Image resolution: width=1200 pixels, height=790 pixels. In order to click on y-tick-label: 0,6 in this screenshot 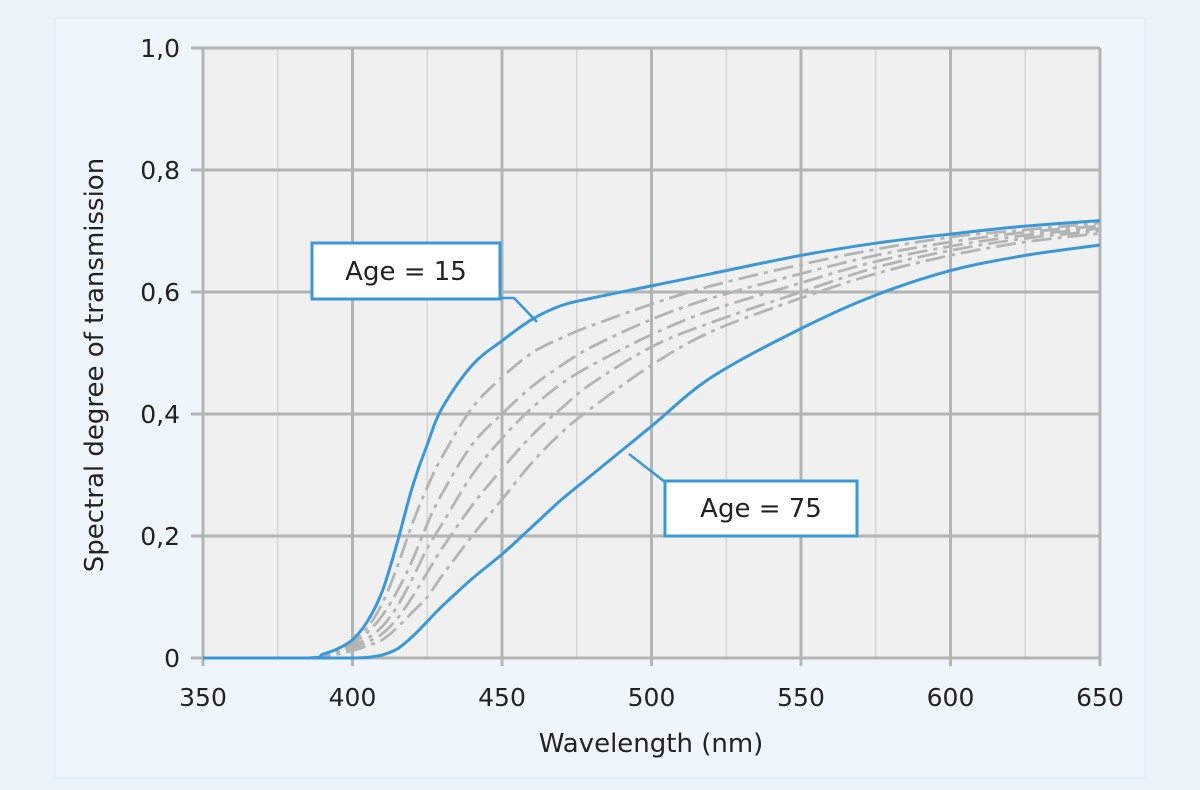, I will do `click(160, 292)`.